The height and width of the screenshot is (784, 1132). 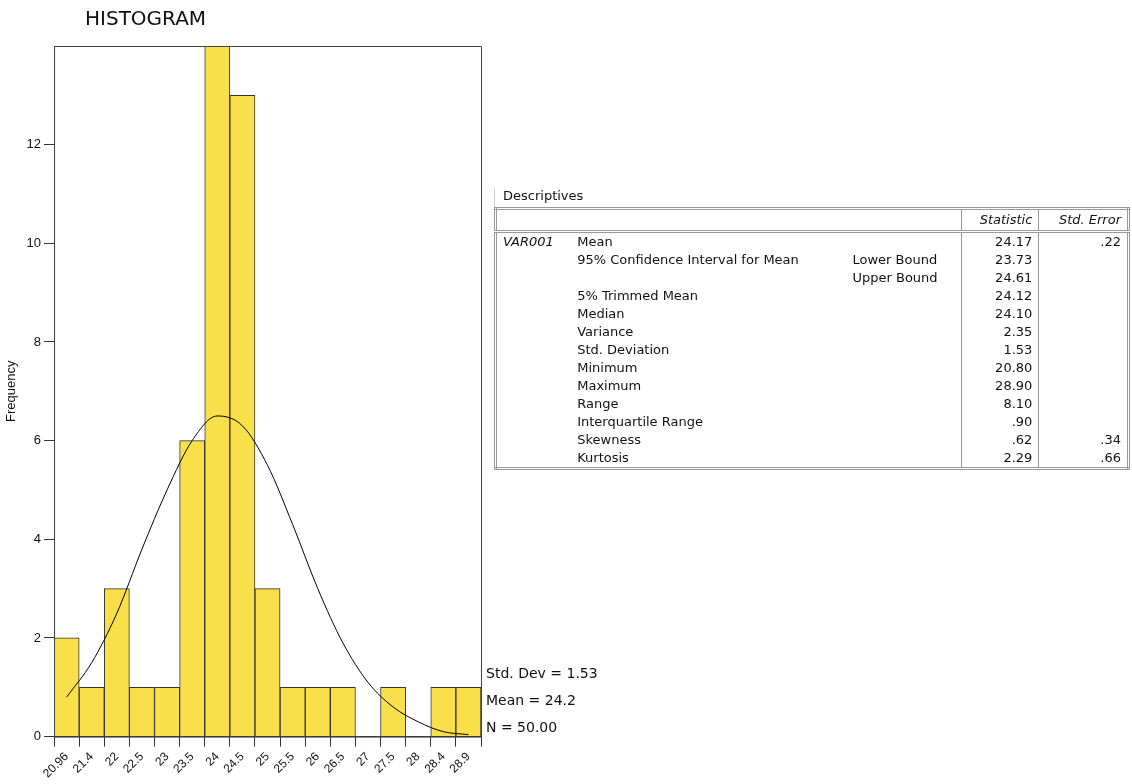 I want to click on text: Std. Dev = 1.53, so click(x=542, y=673).